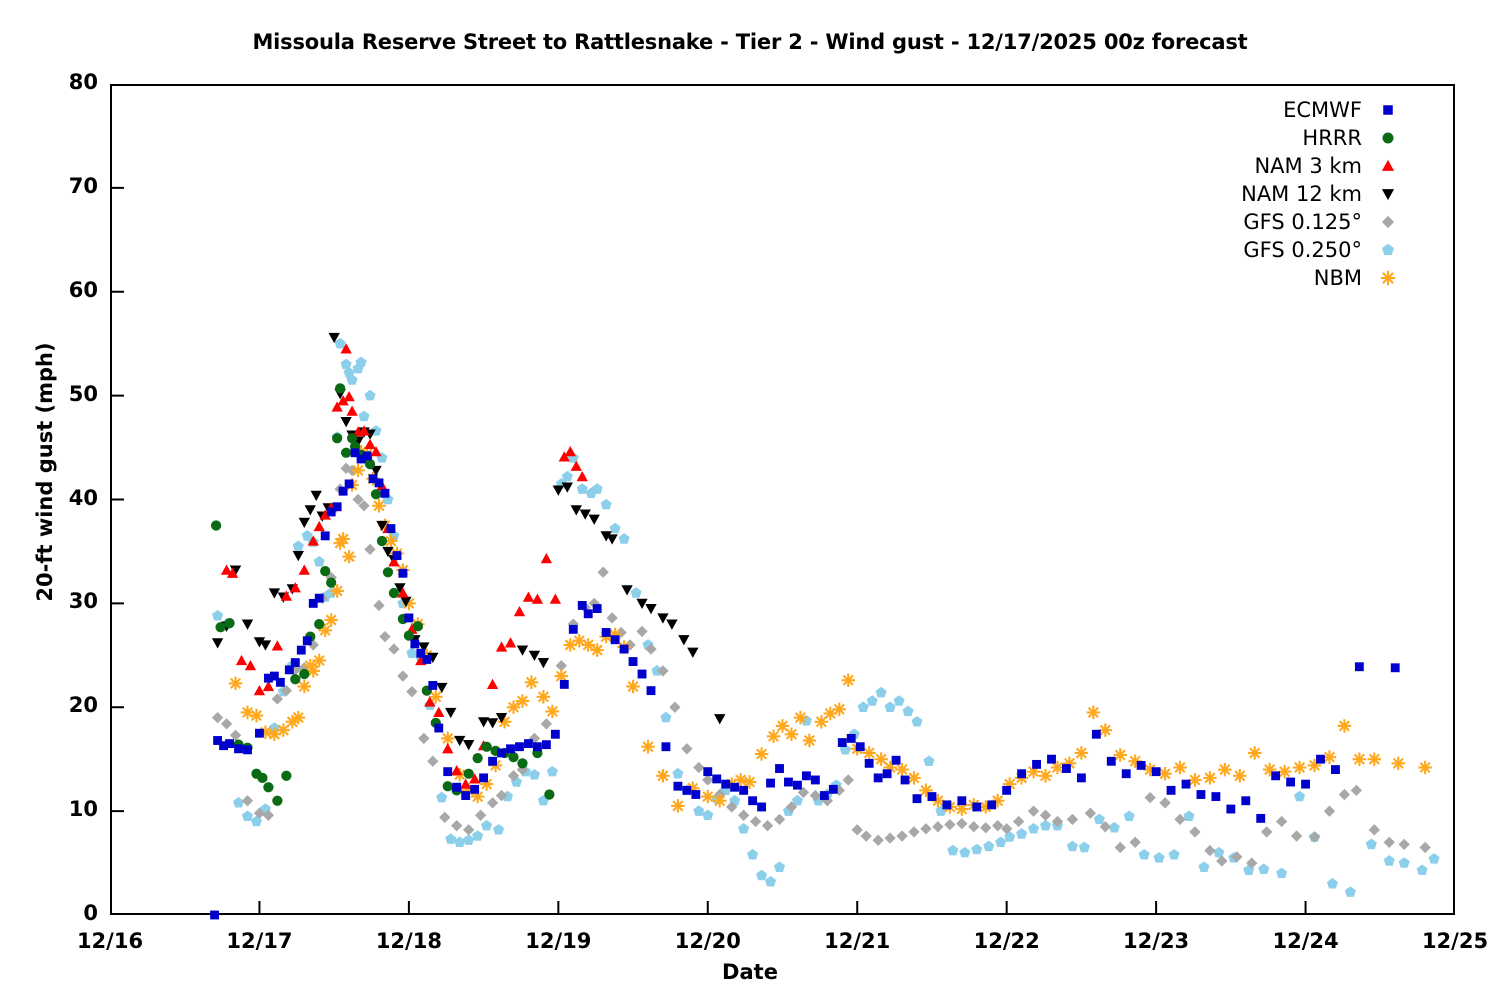 The width and height of the screenshot is (1500, 1000). I want to click on legend-item-gfs-0-125: GFS 0.125°, so click(1295, 222).